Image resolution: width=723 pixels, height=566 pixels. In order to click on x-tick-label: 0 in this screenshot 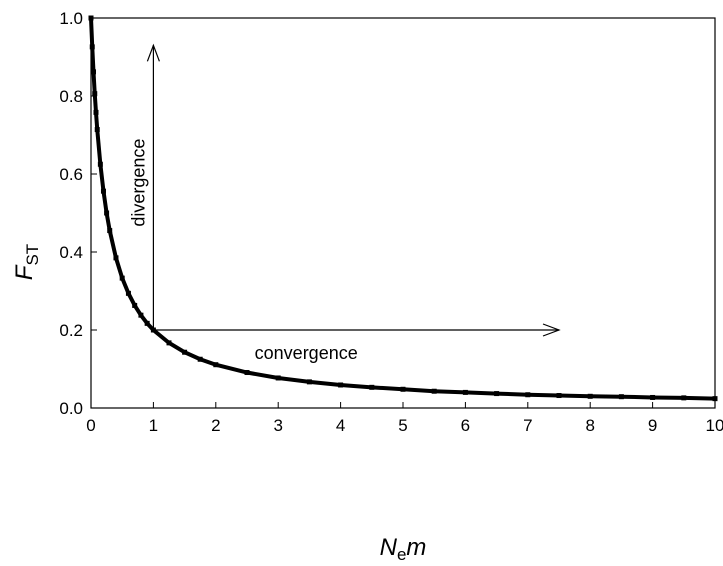, I will do `click(90, 425)`.